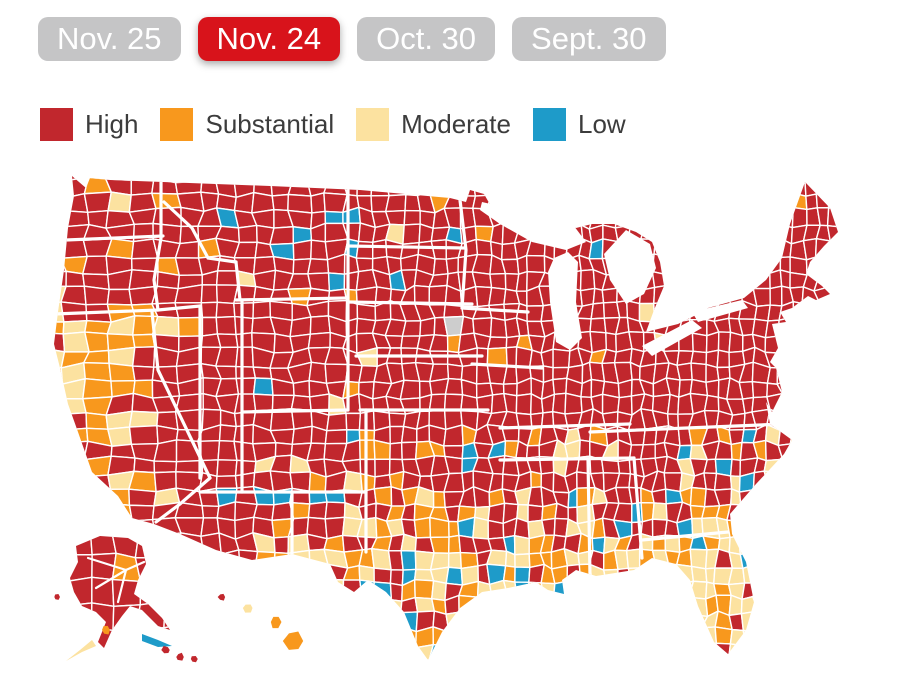 The height and width of the screenshot is (677, 899). Describe the element at coordinates (589, 39) in the screenshot. I see `tab-sept-30: Sept. 30` at that location.